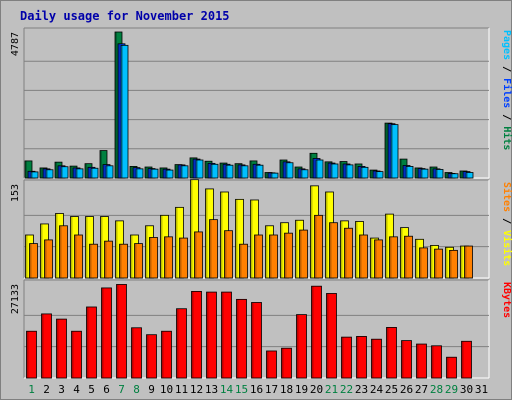  What do you see at coordinates (506, 138) in the screenshot?
I see `legend-hits: Hits` at bounding box center [506, 138].